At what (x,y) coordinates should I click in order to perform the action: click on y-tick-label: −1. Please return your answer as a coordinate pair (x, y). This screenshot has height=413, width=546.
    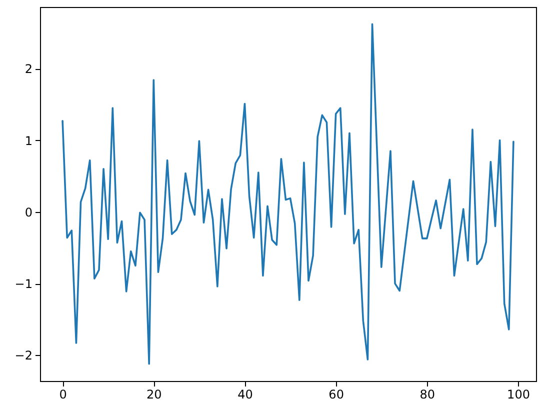
    Looking at the image, I should click on (23, 284).